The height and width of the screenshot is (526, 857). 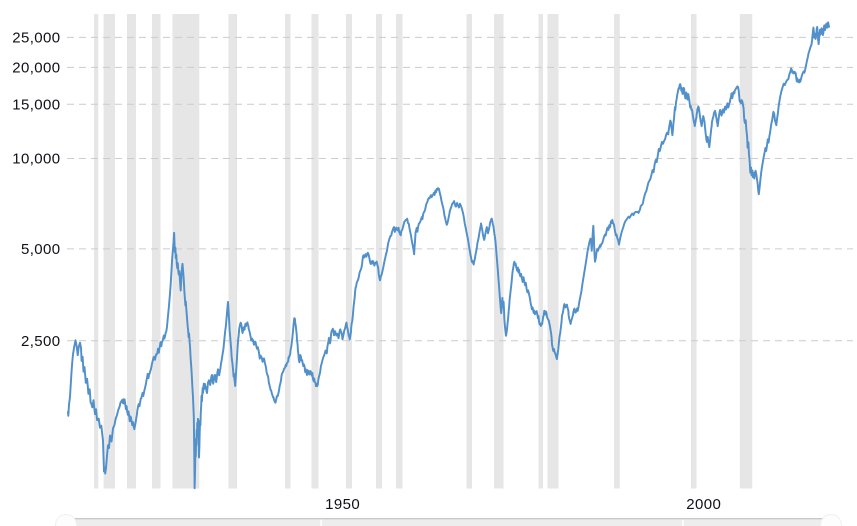 What do you see at coordinates (36, 38) in the screenshot?
I see `svg-text: 25,000` at bounding box center [36, 38].